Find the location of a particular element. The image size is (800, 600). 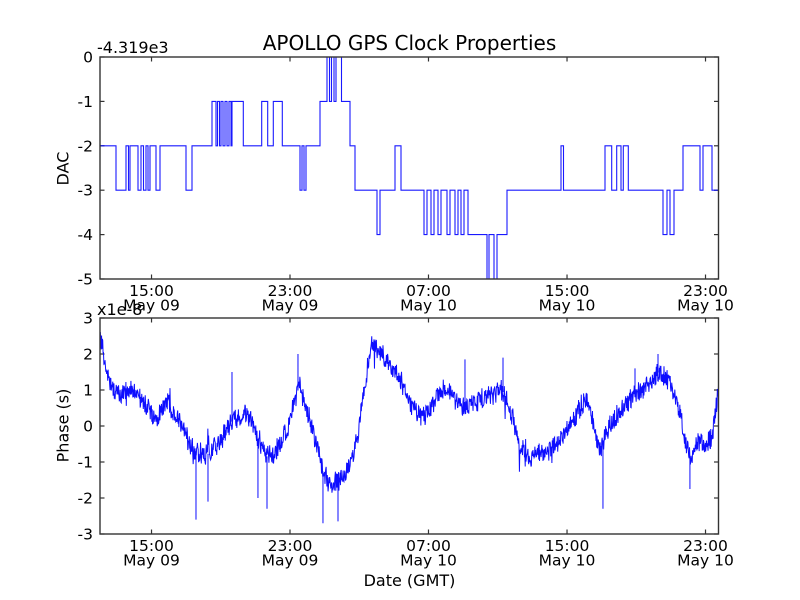

phase-y-axis-label: Phase (s) is located at coordinates (63, 425).